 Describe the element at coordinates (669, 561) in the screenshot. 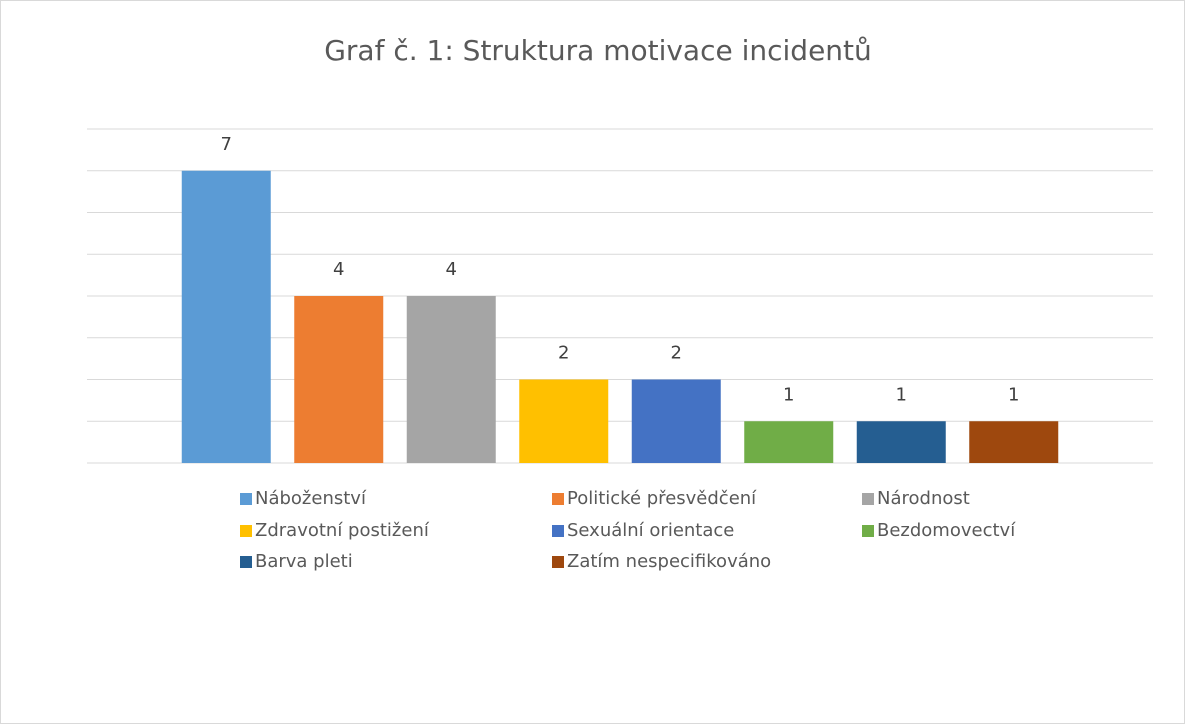

I see `legend-label: Zatím nespecifikováno` at that location.